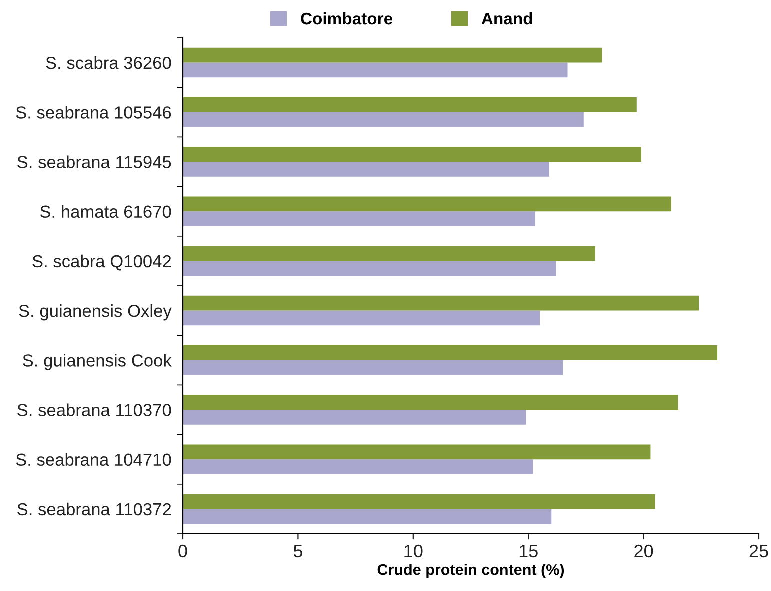 The image size is (771, 591). What do you see at coordinates (95, 509) in the screenshot?
I see `y-tick-label: S. seabrana 110372` at bounding box center [95, 509].